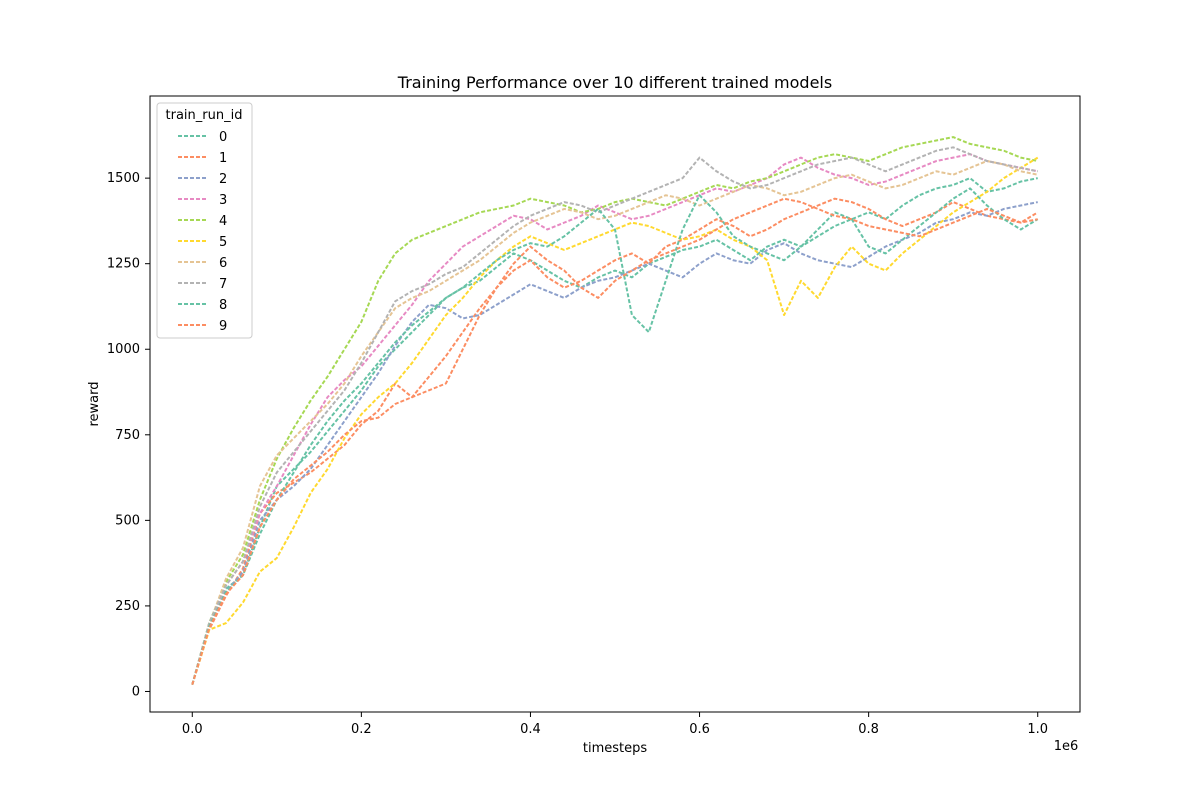 The height and width of the screenshot is (800, 1200). Describe the element at coordinates (202, 232) in the screenshot. I see `legend-items: 0 1 2 3 4 5 6 7 8 9` at that location.